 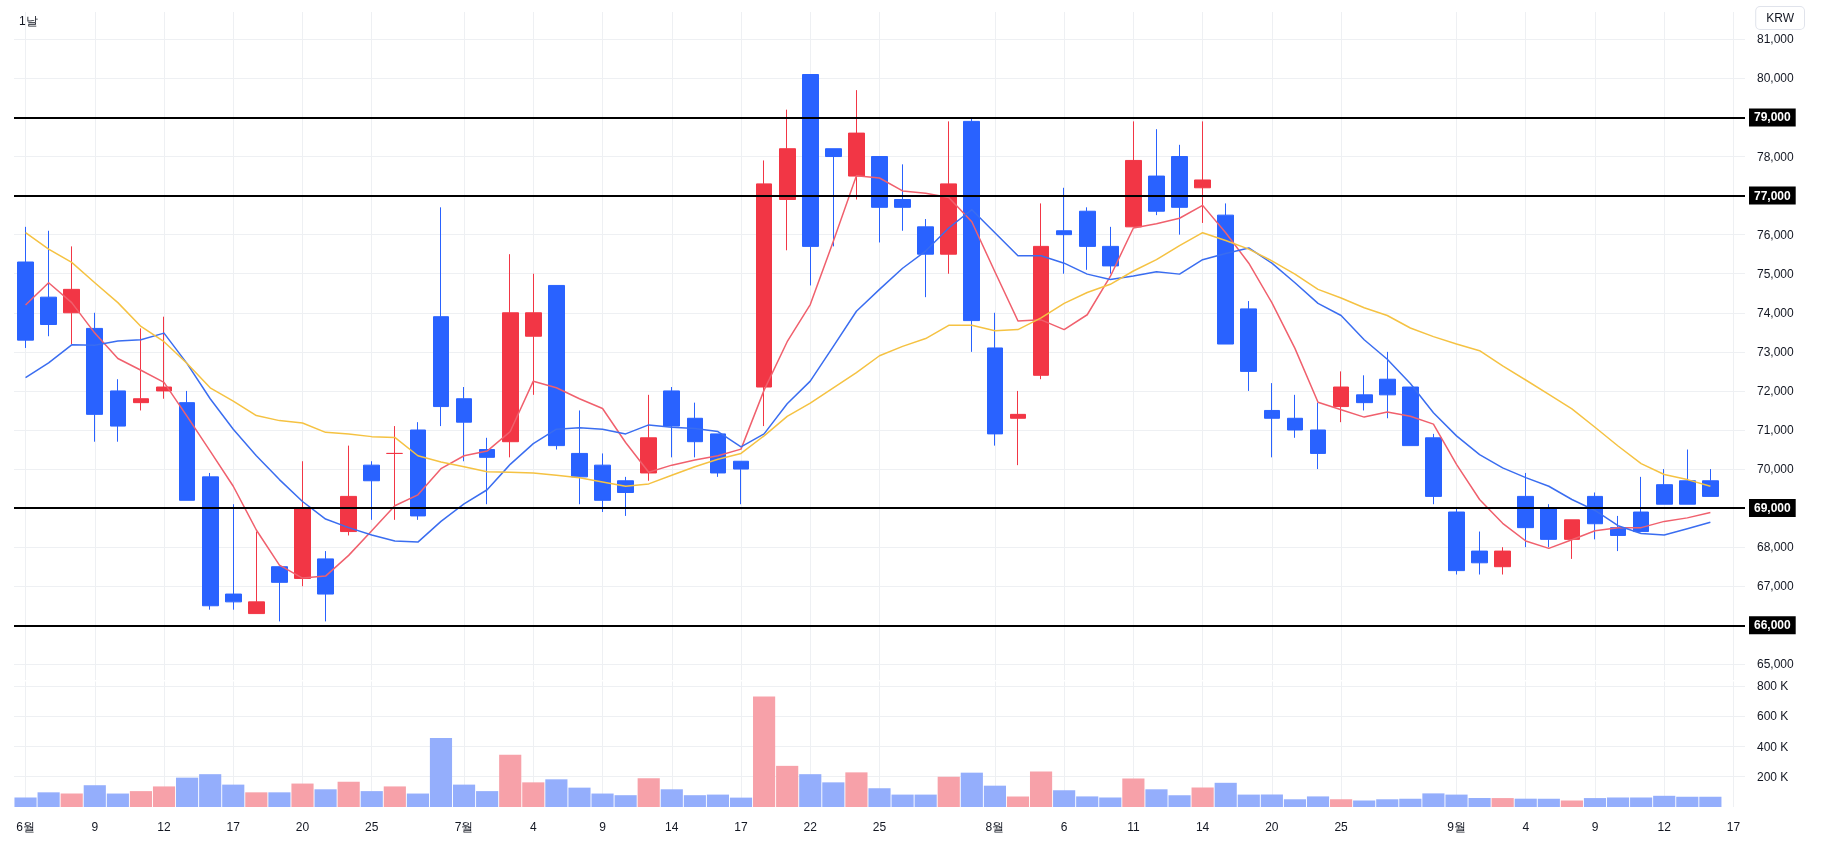 I want to click on x-tick-label: 8월, so click(x=995, y=827).